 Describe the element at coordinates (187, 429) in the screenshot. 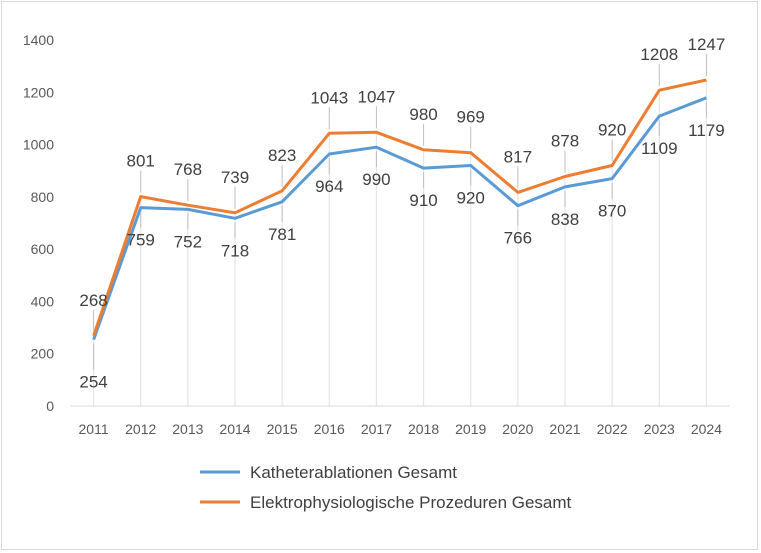

I see `x-tick-label-2013: 2013` at that location.